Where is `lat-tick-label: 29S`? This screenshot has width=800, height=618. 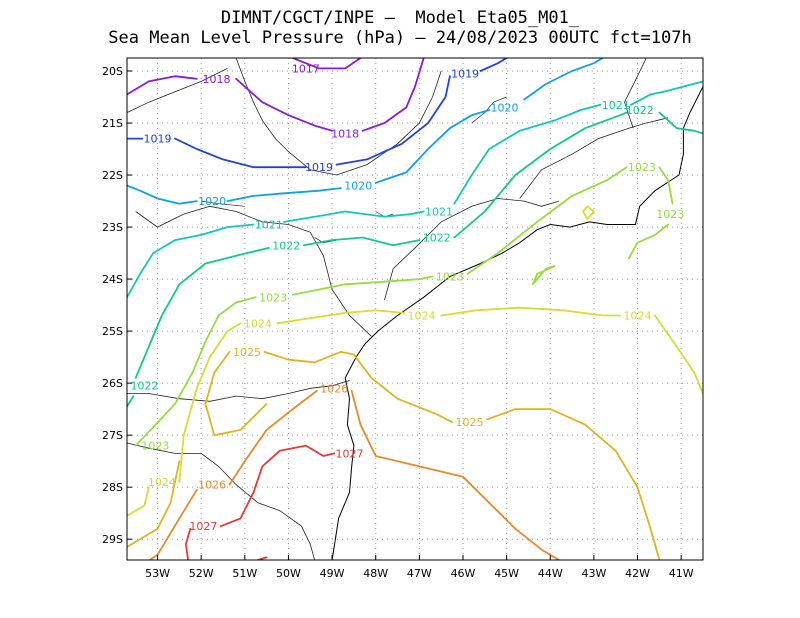 lat-tick-label: 29S is located at coordinates (112, 539).